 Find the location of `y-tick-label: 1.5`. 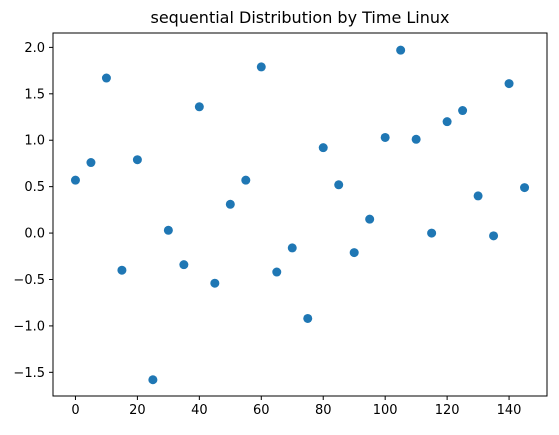

y-tick-label: 1.5 is located at coordinates (34, 94).